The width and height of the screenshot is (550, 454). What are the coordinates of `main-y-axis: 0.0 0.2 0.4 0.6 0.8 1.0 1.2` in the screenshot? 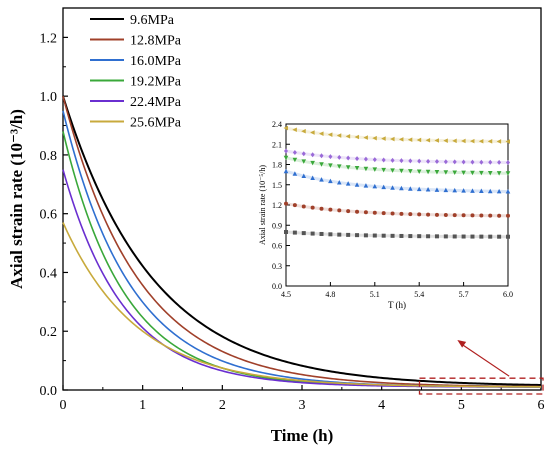 It's located at (54, 203).